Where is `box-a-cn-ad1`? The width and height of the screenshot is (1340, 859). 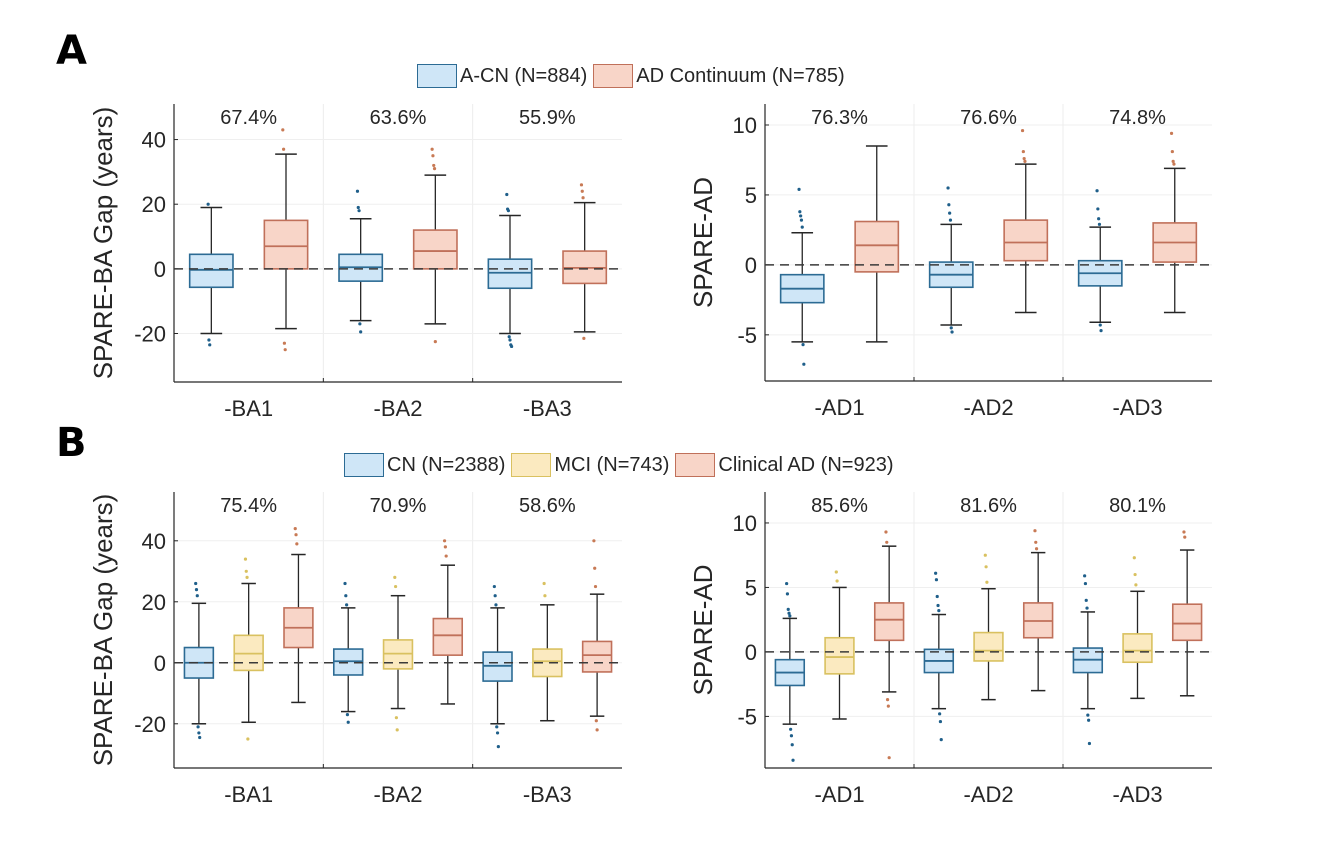
box-a-cn-ad1 is located at coordinates (802, 276).